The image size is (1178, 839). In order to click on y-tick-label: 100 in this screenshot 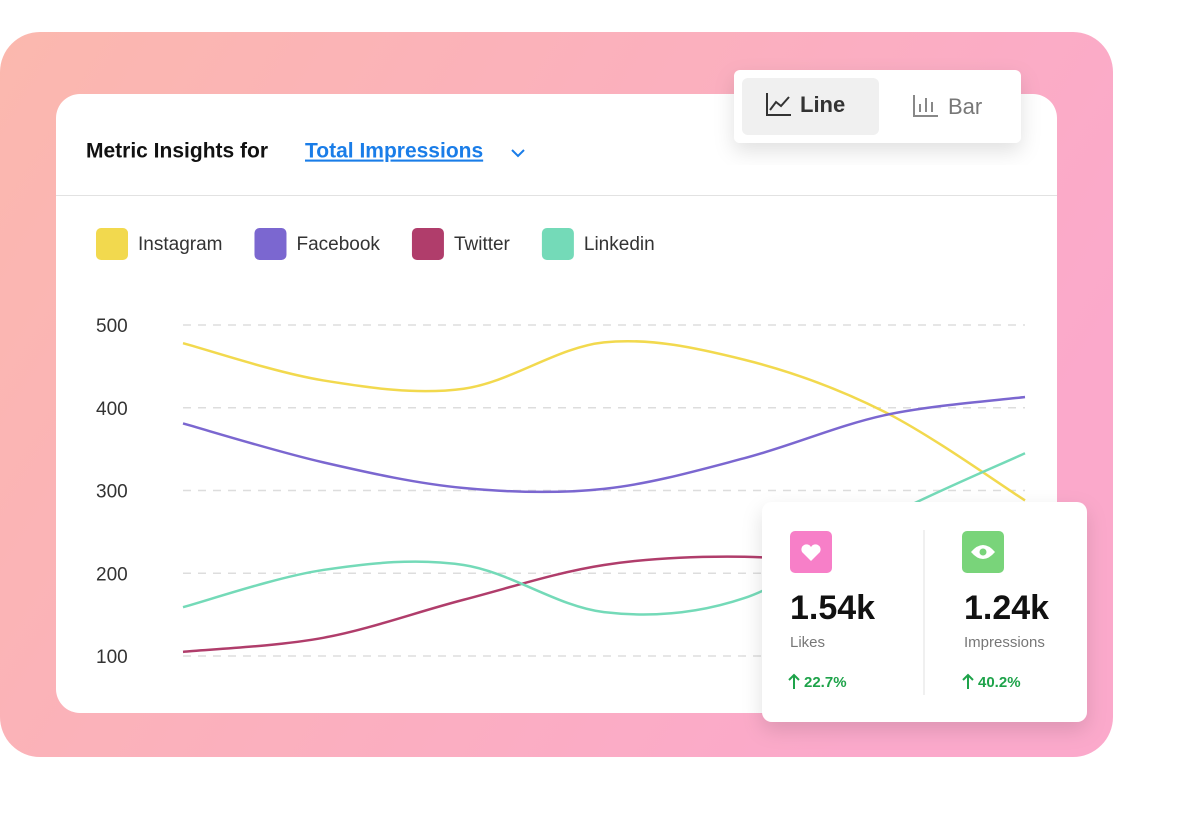, I will do `click(112, 657)`.